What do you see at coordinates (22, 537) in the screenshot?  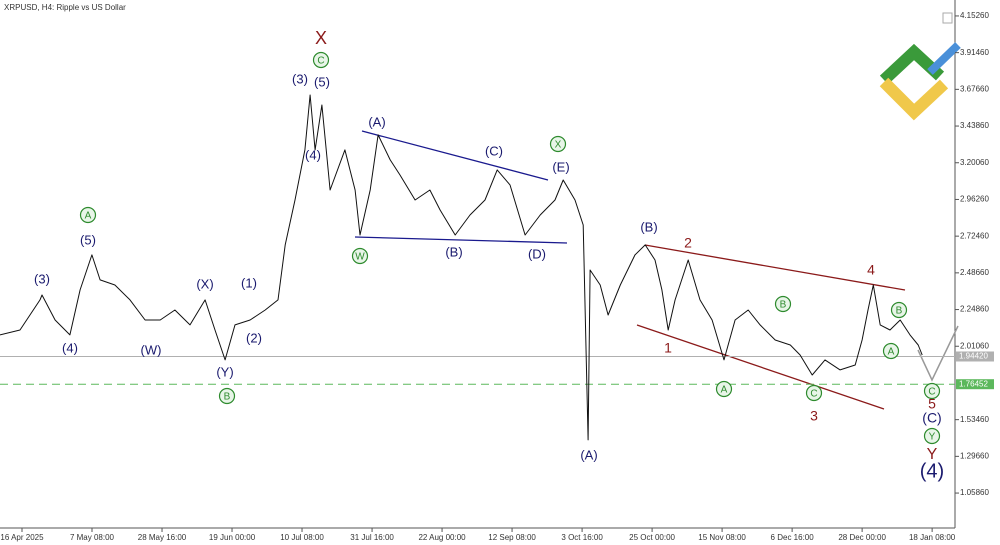 I see `x-tick-label: 16 Apr 2025` at bounding box center [22, 537].